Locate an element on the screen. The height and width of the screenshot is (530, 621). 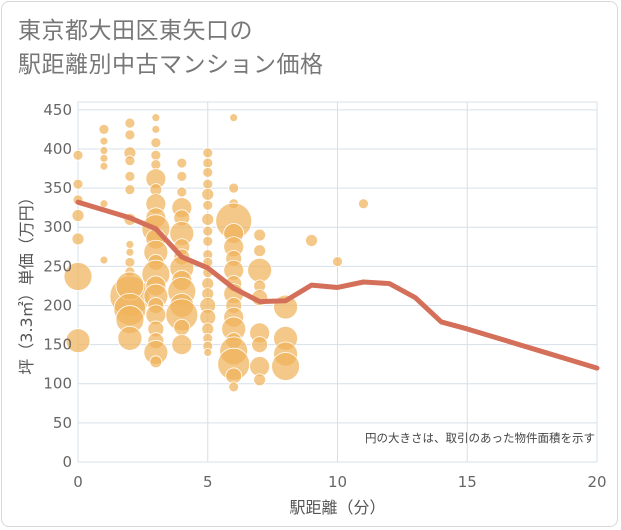
x-tick-label: 5 is located at coordinates (208, 482).